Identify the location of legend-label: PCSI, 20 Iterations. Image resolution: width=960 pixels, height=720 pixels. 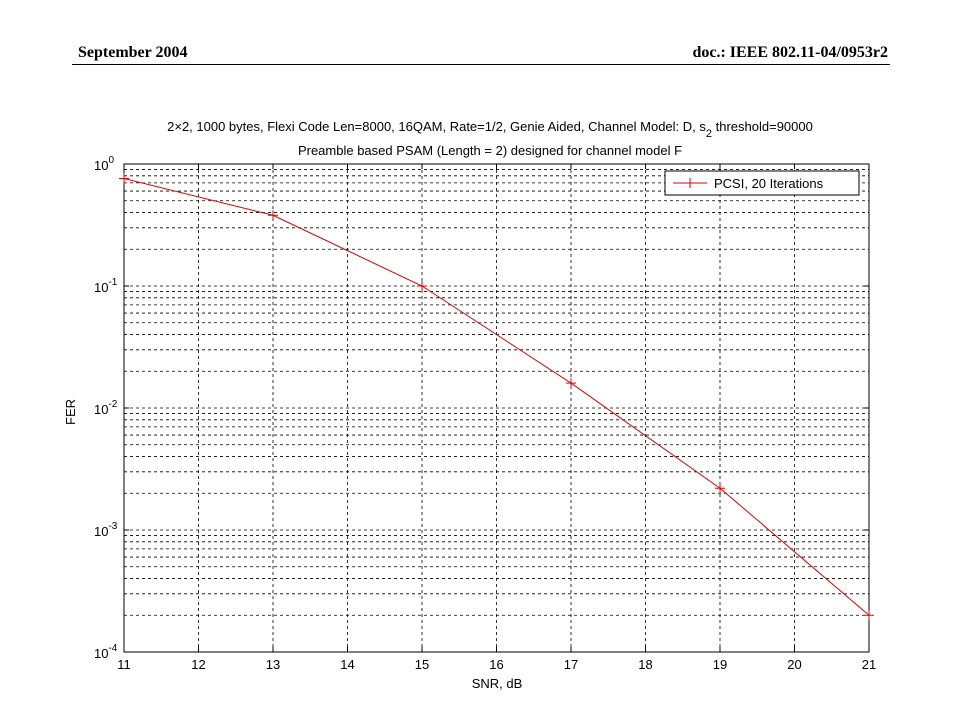
(769, 183).